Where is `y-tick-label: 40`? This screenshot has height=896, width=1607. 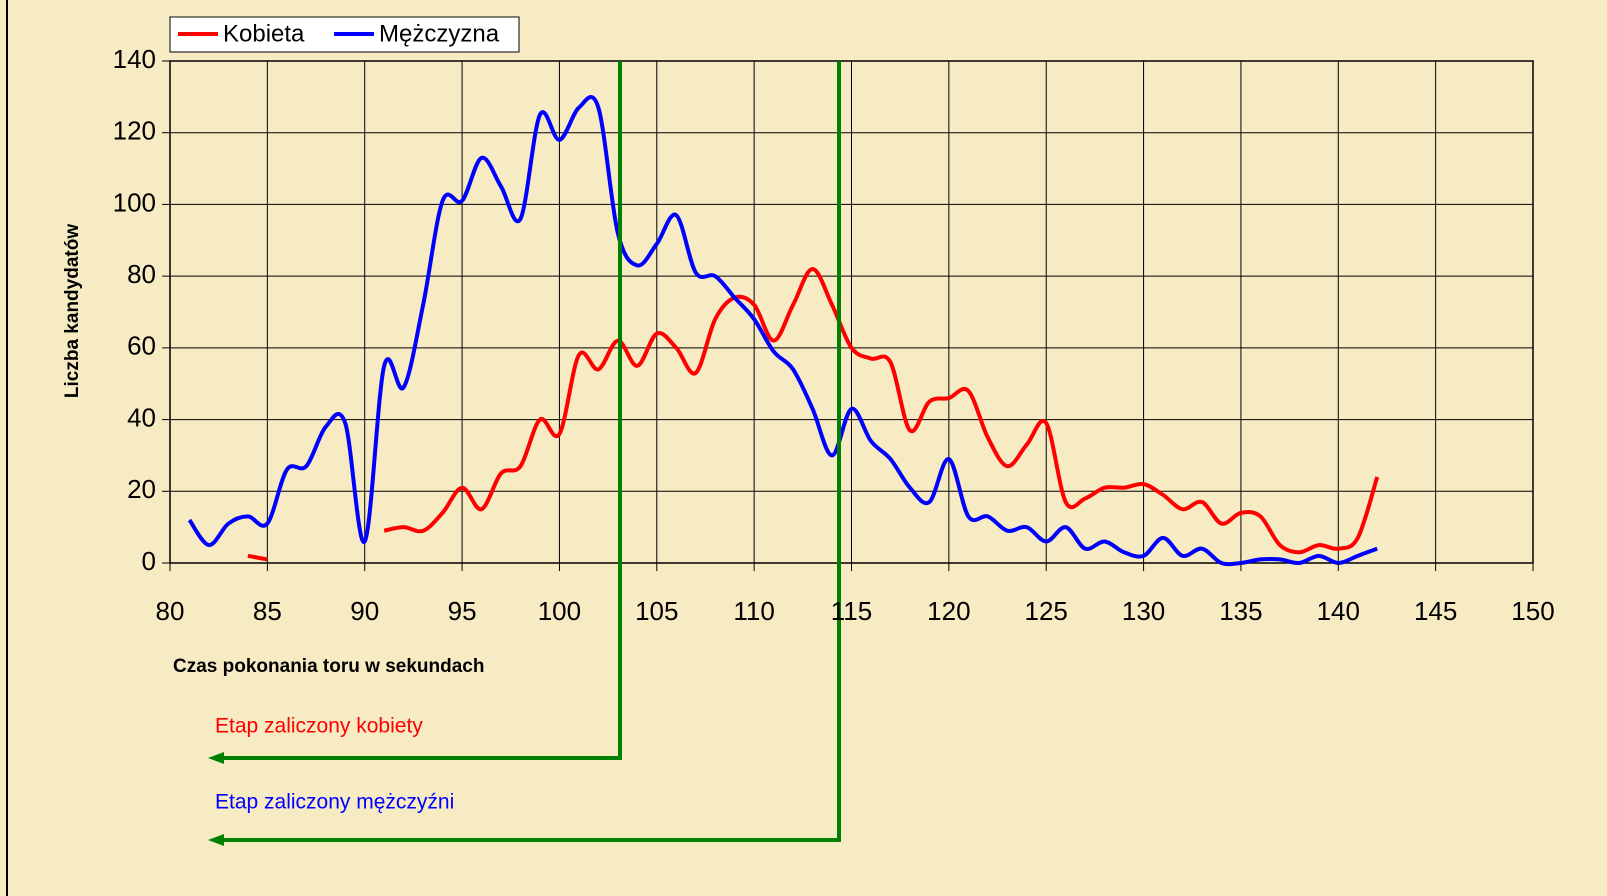 y-tick-label: 40 is located at coordinates (141, 417).